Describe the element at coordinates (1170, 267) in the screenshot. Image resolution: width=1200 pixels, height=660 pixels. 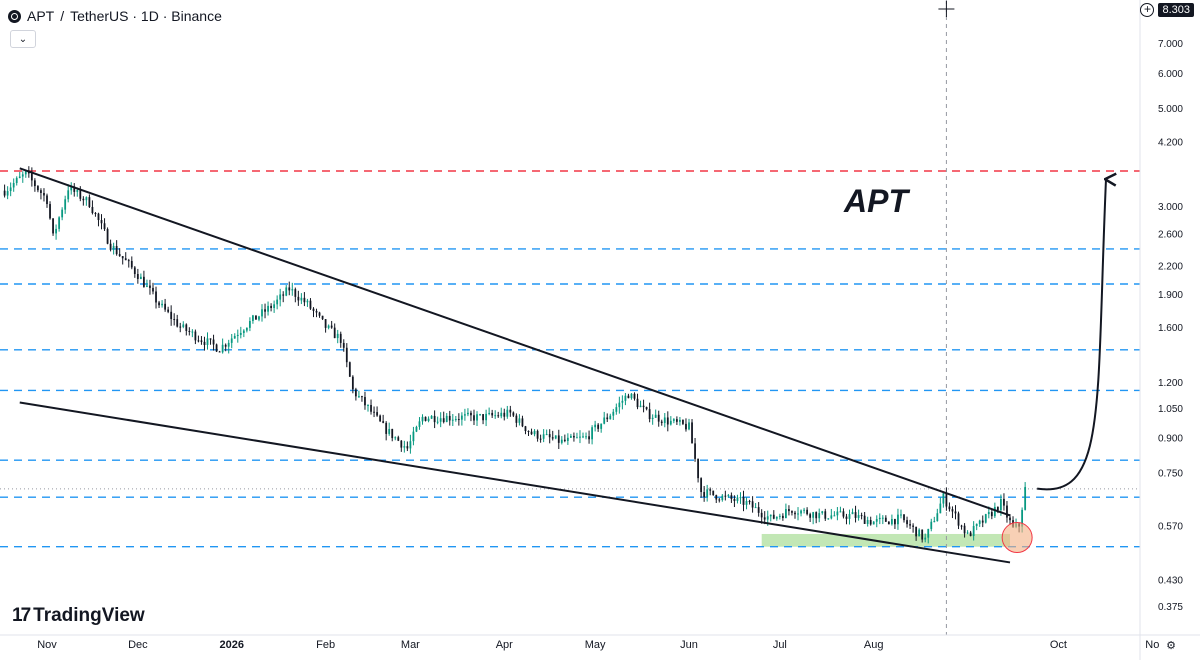
I see `price-tick-label: 2.200` at that location.